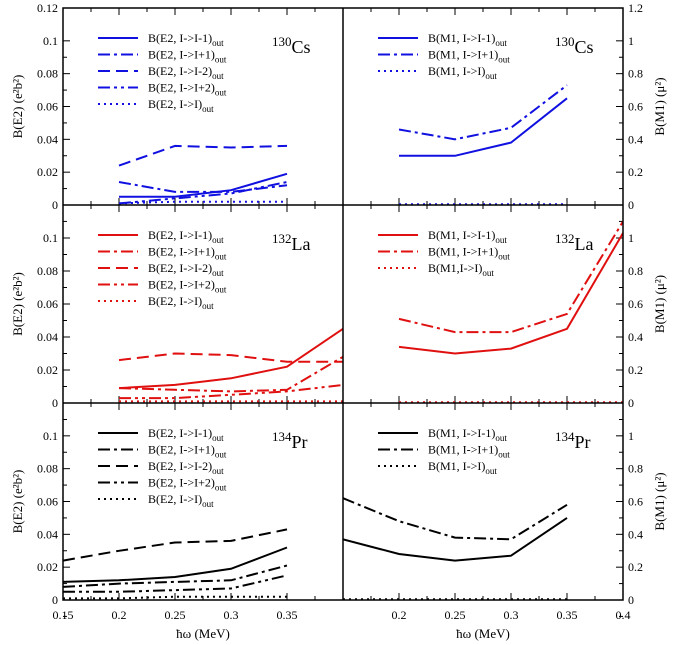  What do you see at coordinates (47, 8) in the screenshot?
I see `e2-ytick-label: 0.12` at bounding box center [47, 8].